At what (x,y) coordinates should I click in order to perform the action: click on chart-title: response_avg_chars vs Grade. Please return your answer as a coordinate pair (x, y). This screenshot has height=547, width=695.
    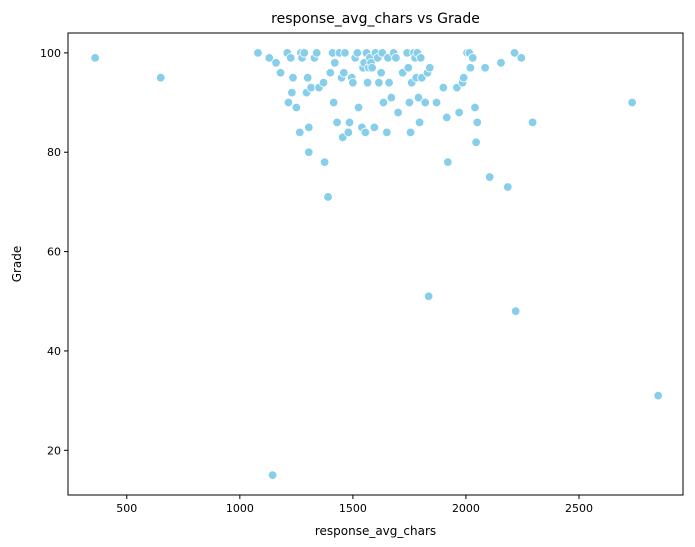
    Looking at the image, I should click on (375, 19).